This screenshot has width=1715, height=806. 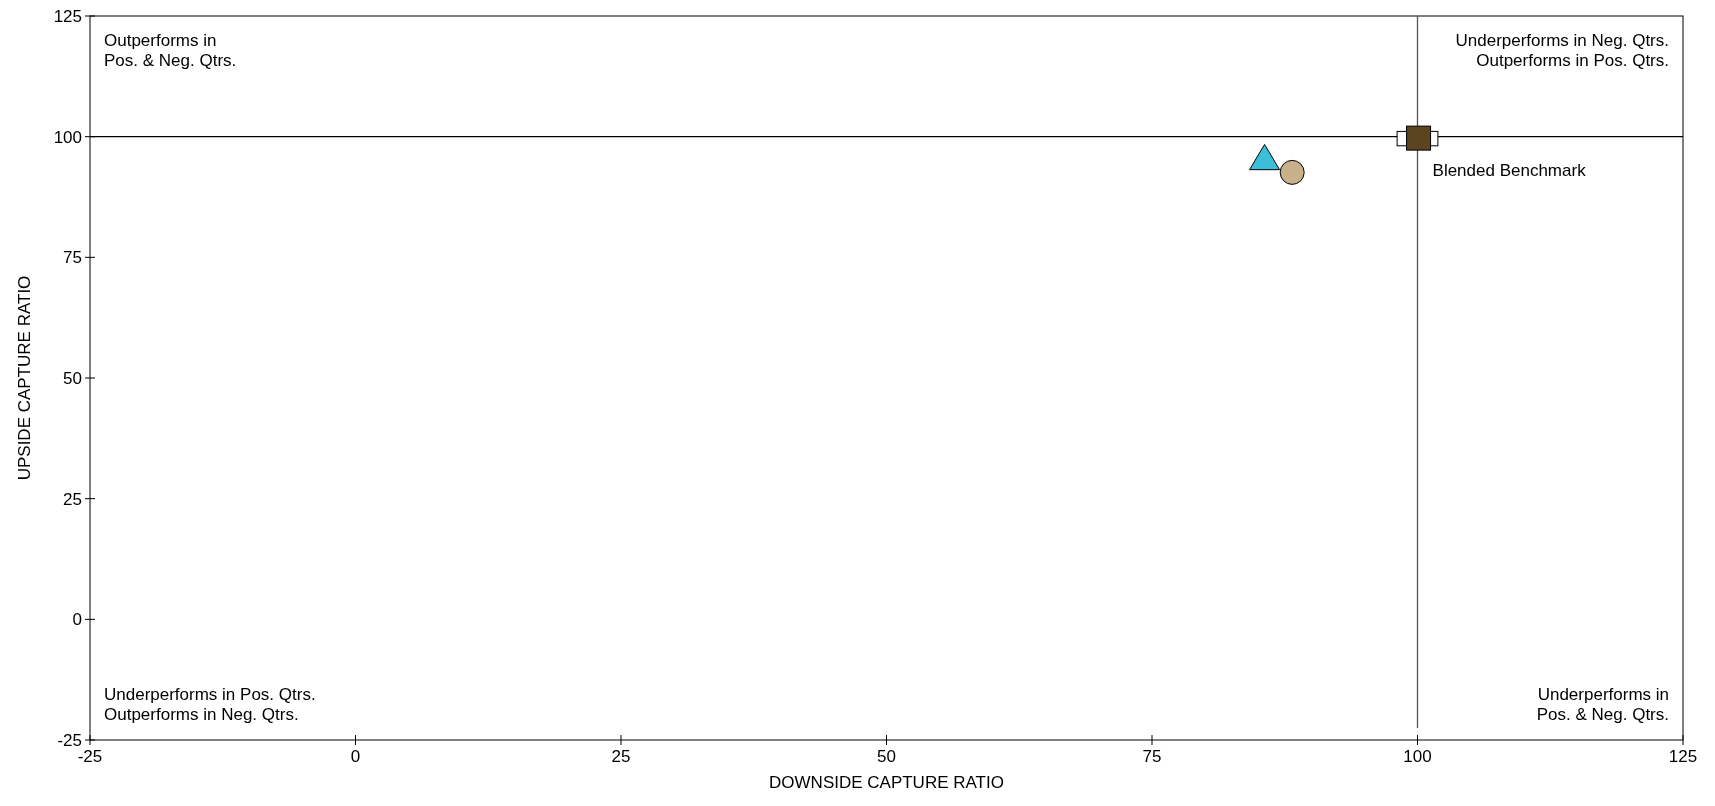 I want to click on x-tick-label: 125, so click(x=1683, y=756).